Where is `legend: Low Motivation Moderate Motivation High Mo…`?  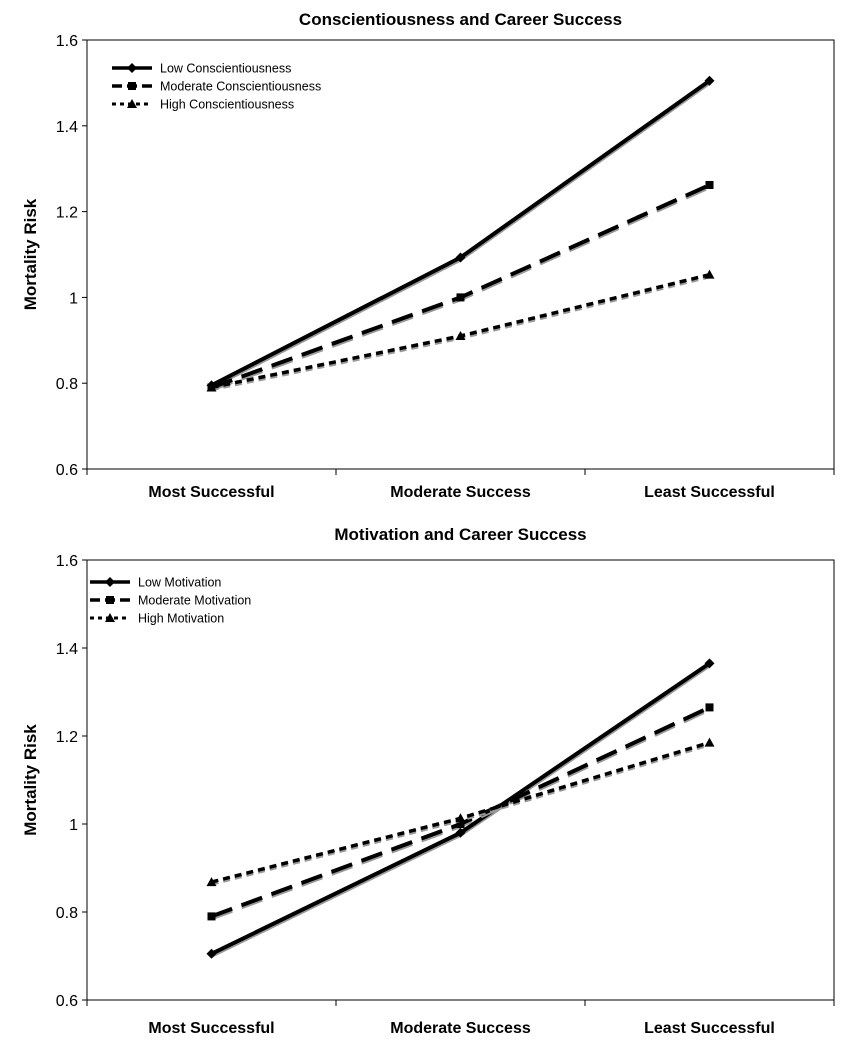
legend: Low Motivation Moderate Motivation High Mo… is located at coordinates (170, 601).